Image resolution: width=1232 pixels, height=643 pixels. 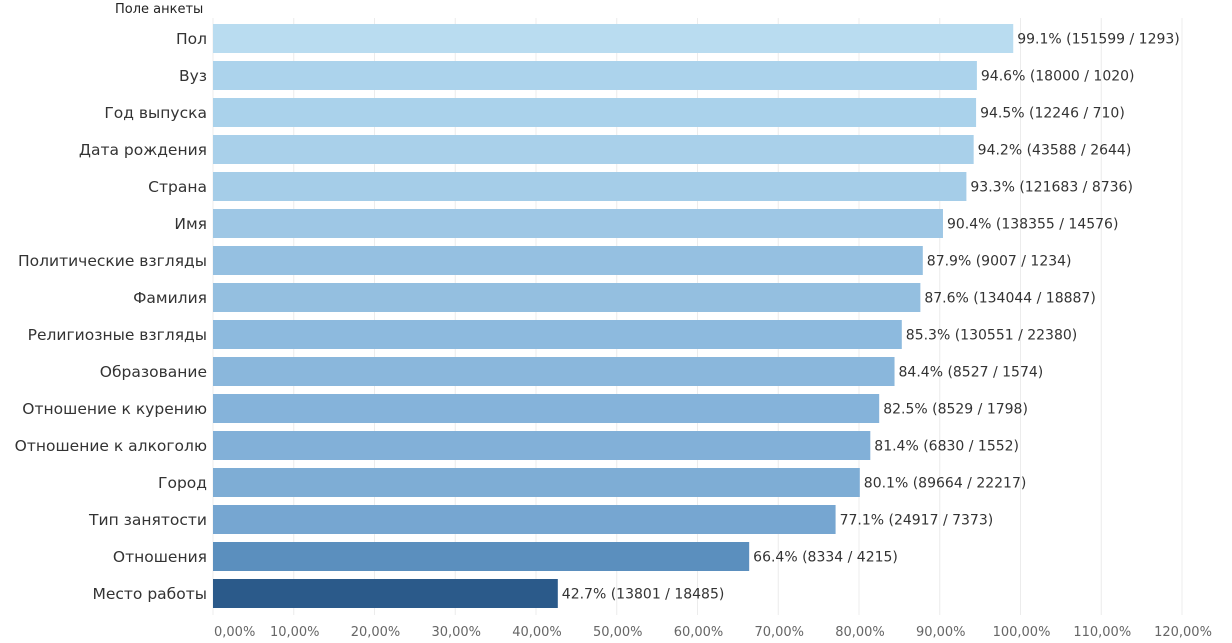 I want to click on data-label: 66.4% (8334 / 4215), so click(x=825, y=558).